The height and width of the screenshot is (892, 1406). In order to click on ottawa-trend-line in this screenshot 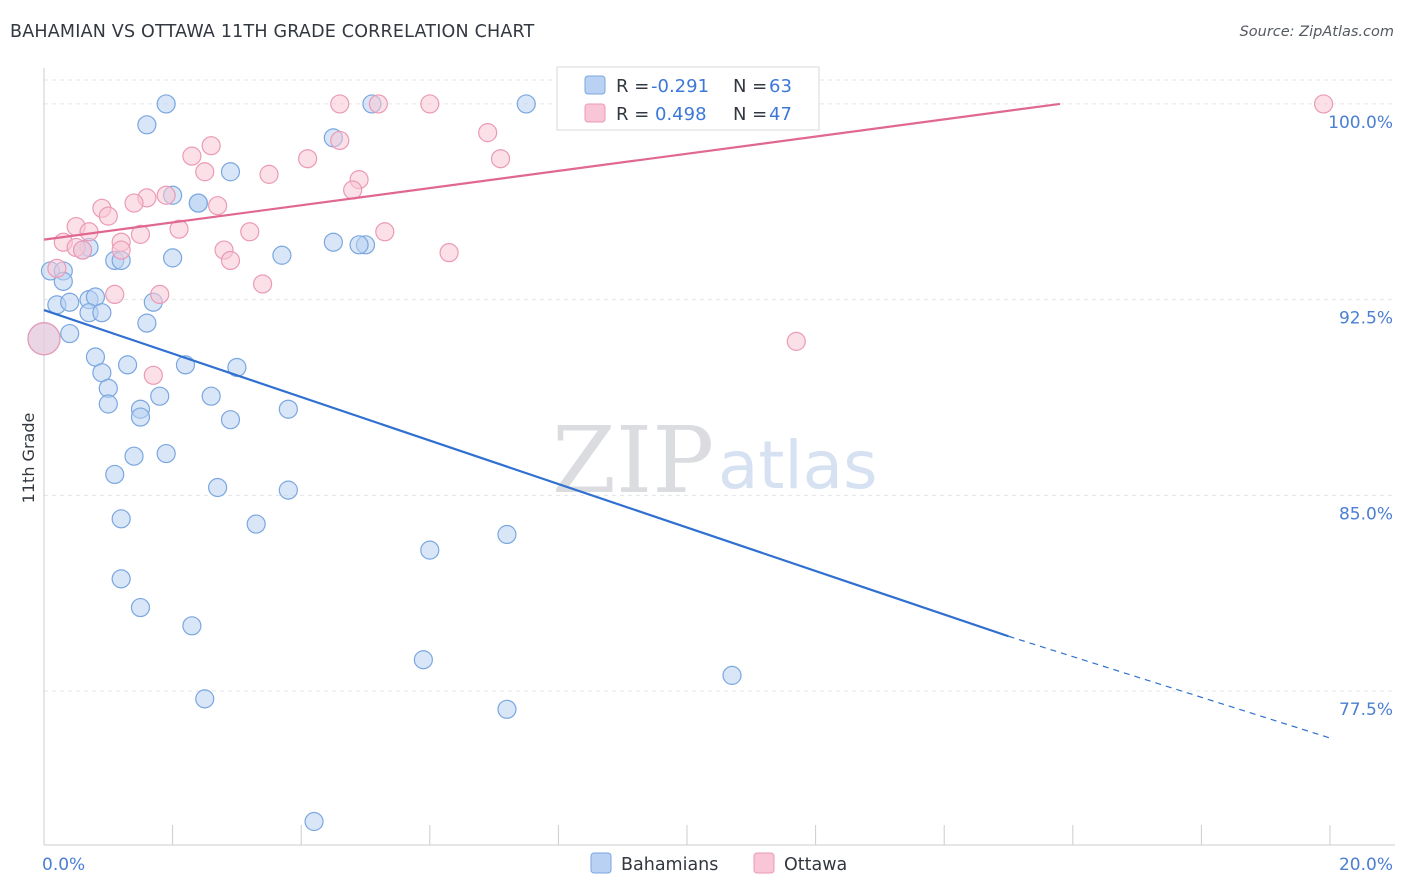, I will do `click(552, 171)`.